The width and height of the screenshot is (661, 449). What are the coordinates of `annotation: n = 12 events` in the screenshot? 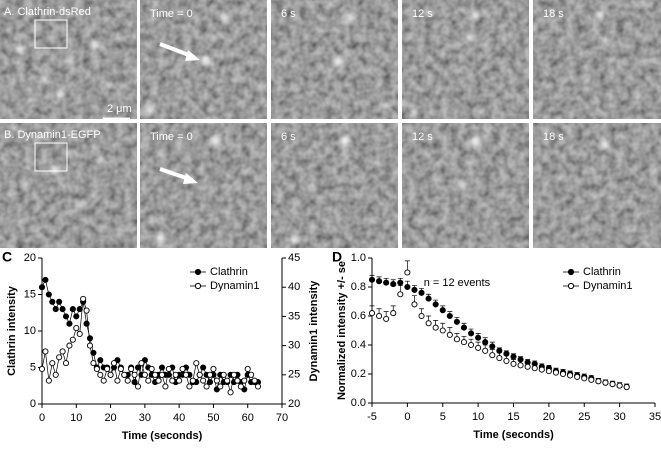 It's located at (457, 283).